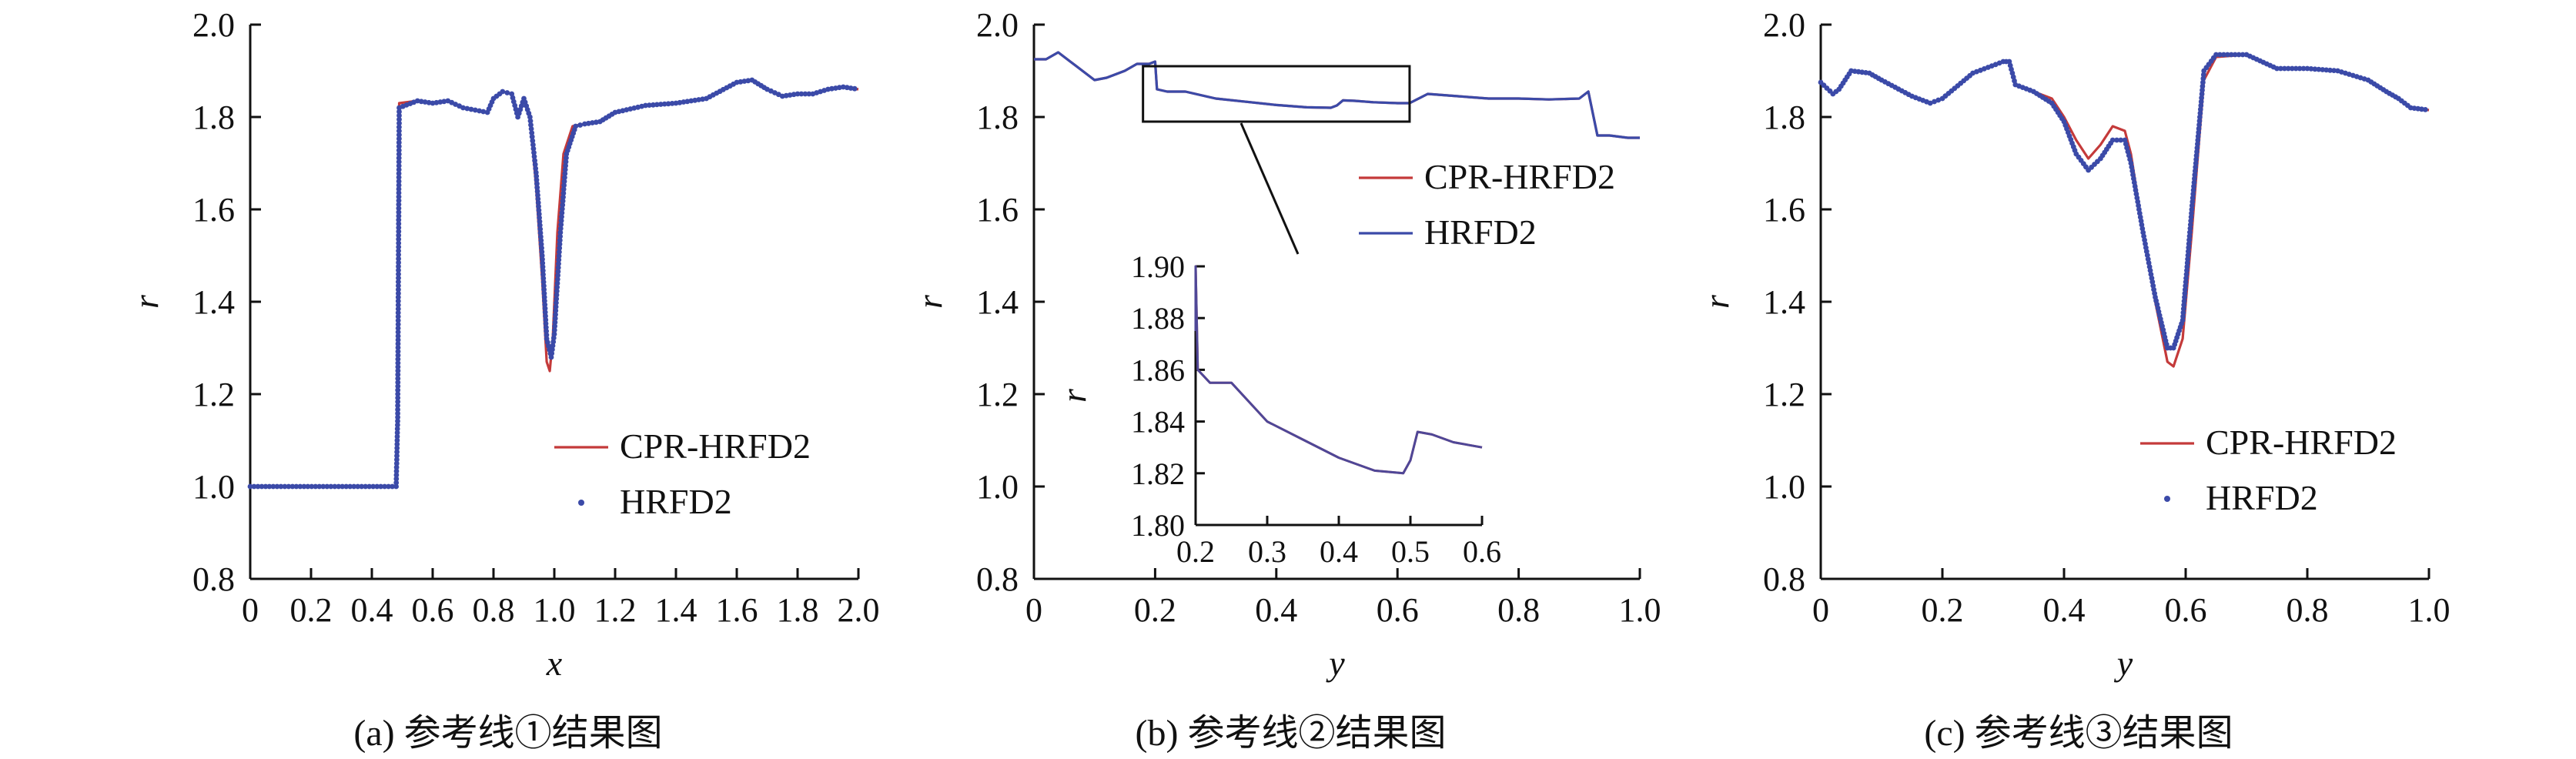  Describe the element at coordinates (676, 610) in the screenshot. I see `x-tick-label: 1.4` at that location.